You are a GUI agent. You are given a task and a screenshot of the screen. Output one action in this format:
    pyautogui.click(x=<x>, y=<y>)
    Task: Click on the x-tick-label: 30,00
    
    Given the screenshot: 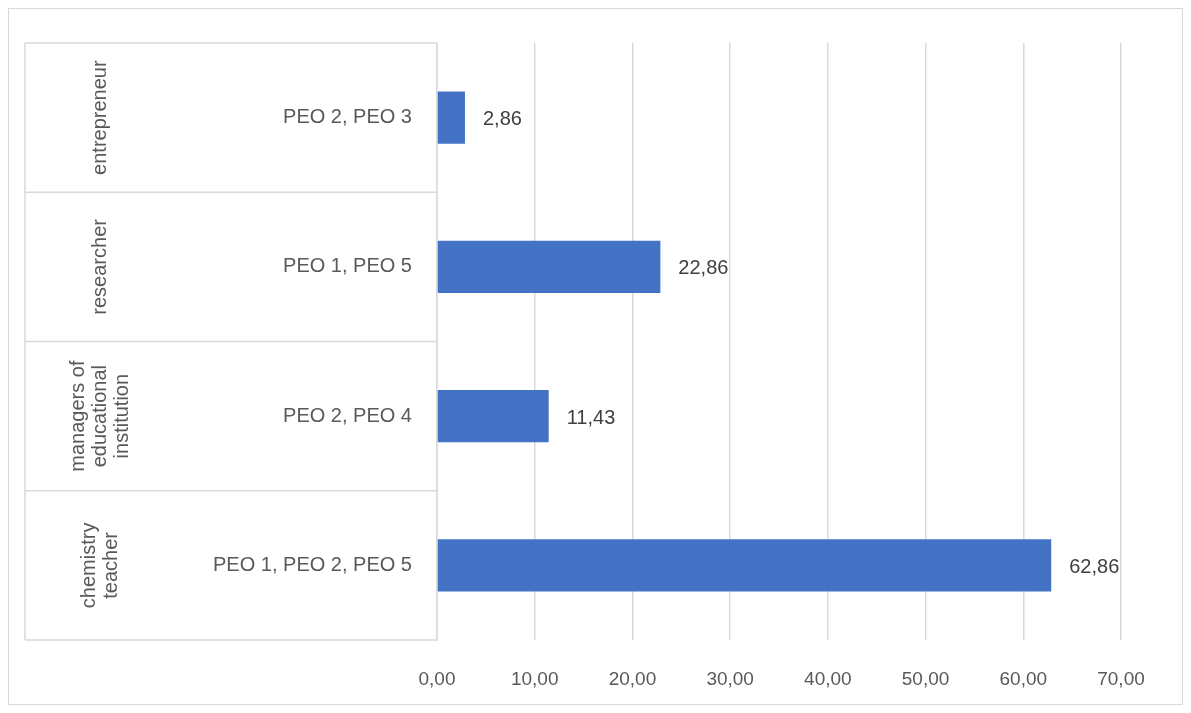 What is the action you would take?
    pyautogui.click(x=730, y=678)
    